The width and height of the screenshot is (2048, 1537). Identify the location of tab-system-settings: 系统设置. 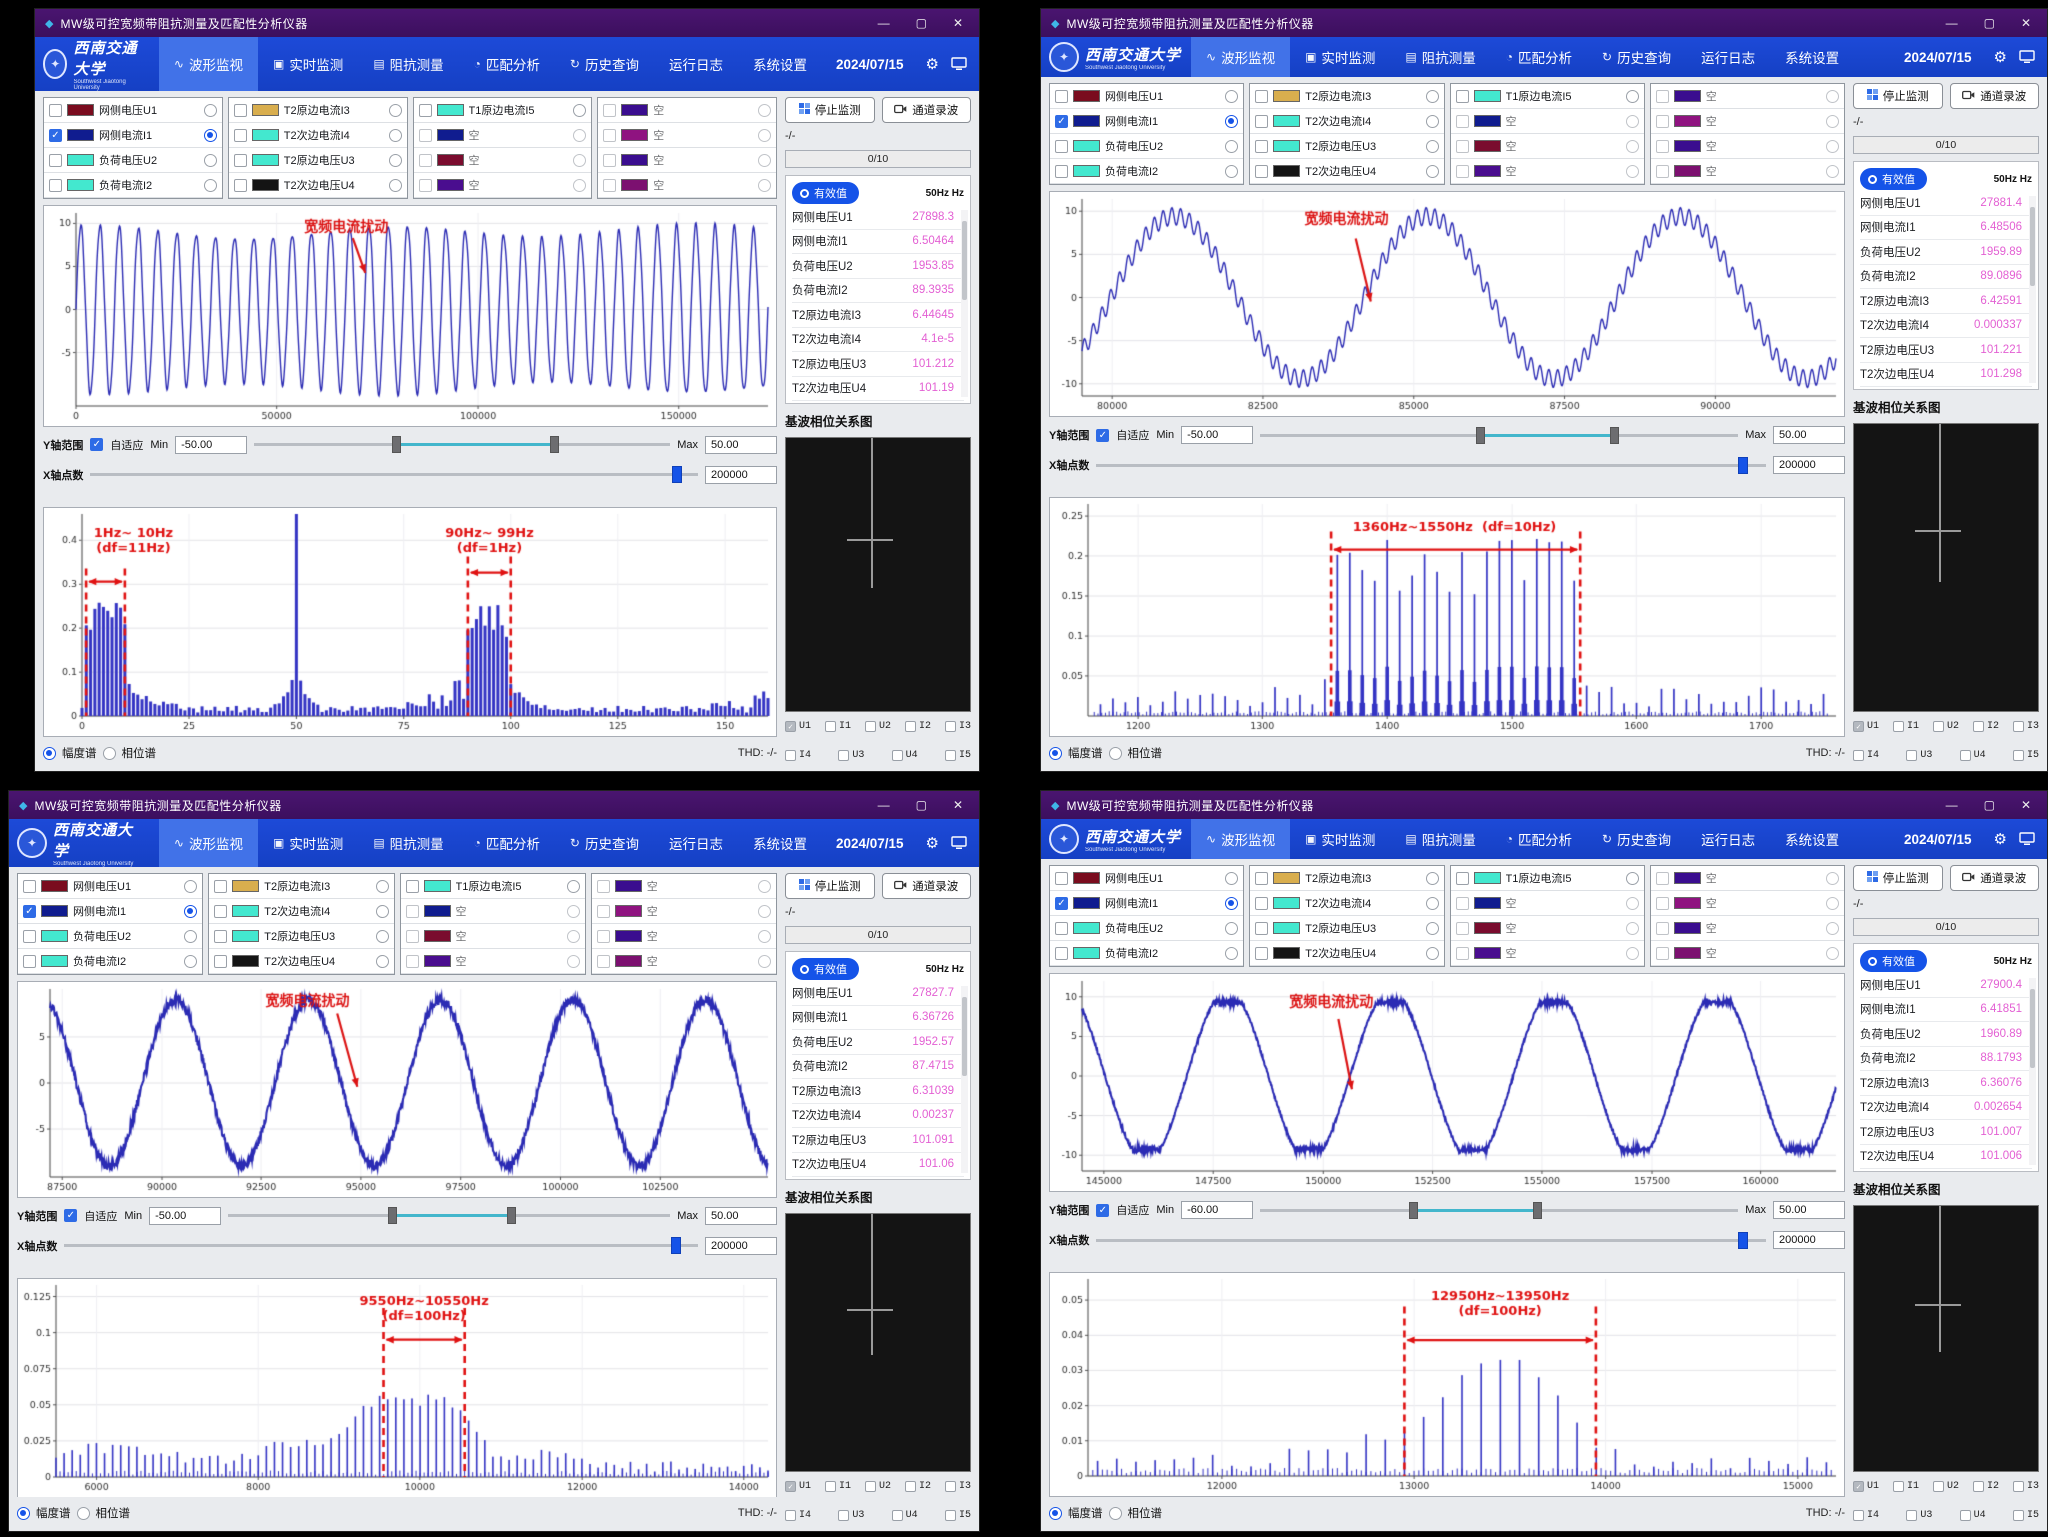
(1812, 57).